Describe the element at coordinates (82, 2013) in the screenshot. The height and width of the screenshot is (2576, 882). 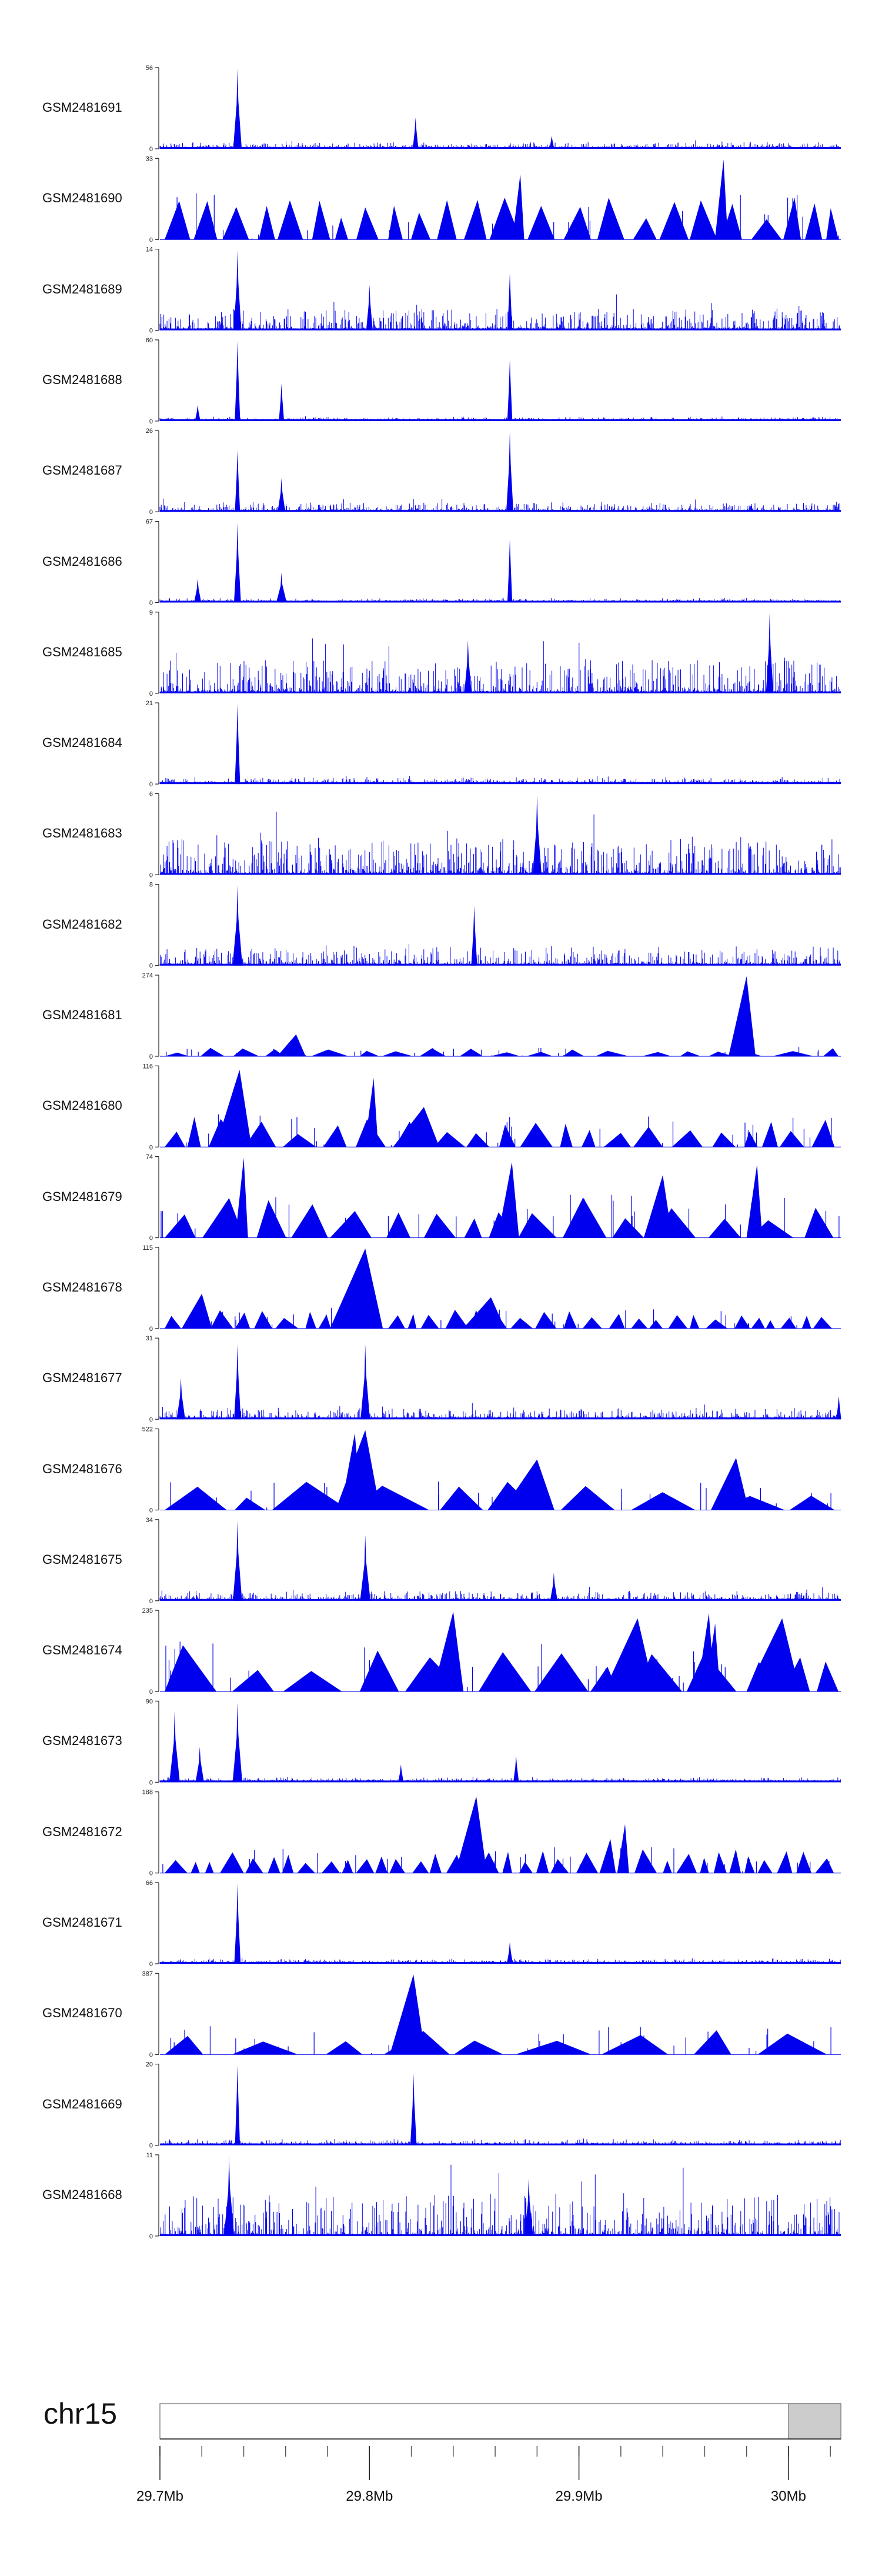
I see `track-label: GSM2481670` at that location.